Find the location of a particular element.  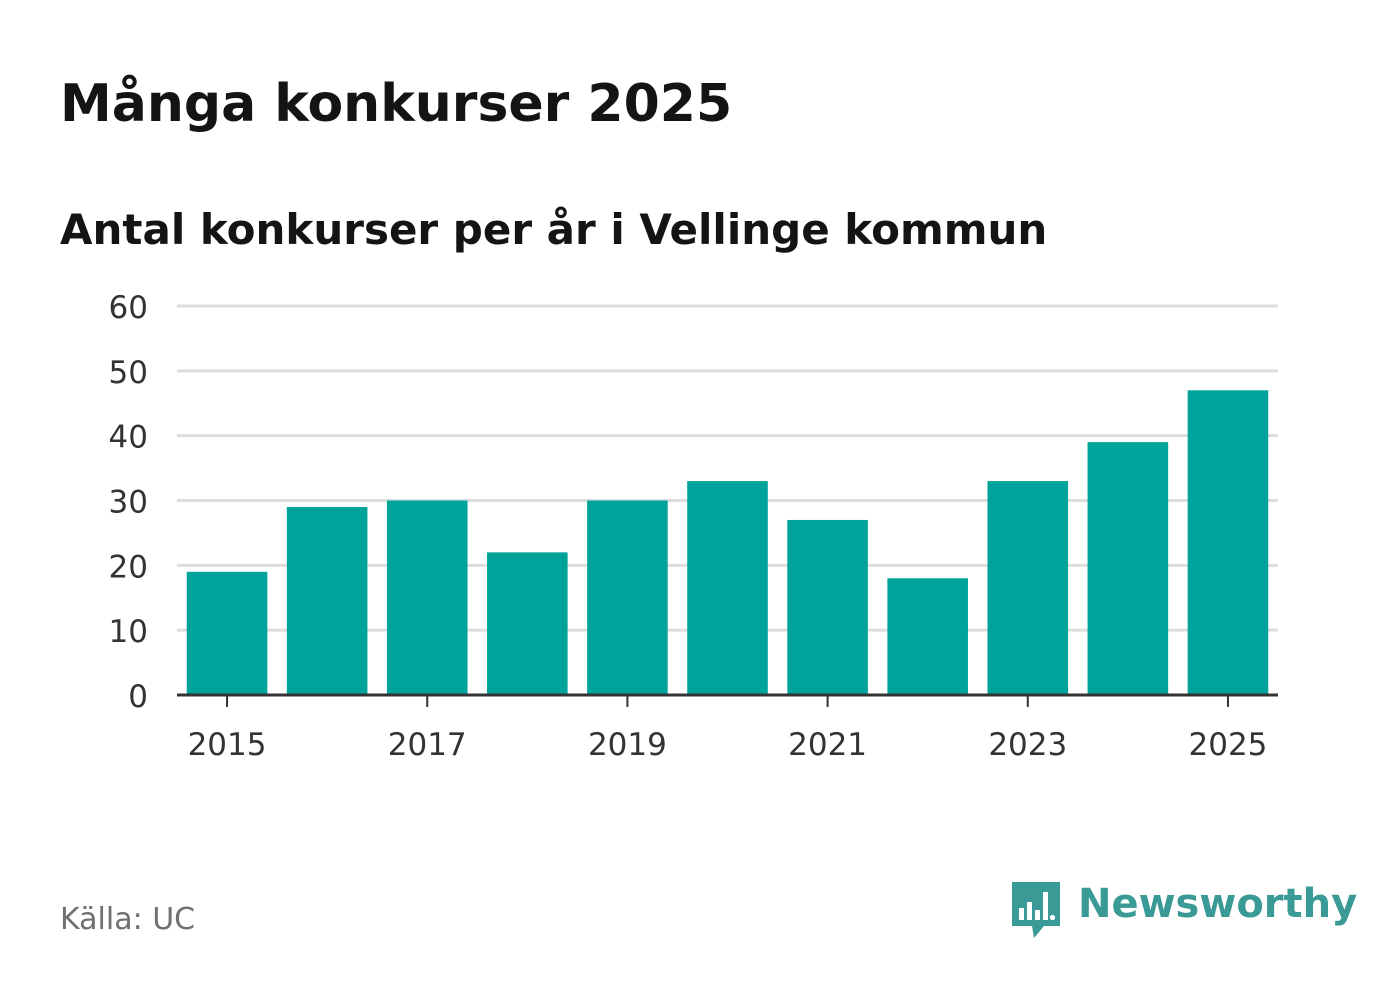

x-tick-label: 2025 is located at coordinates (1228, 745).